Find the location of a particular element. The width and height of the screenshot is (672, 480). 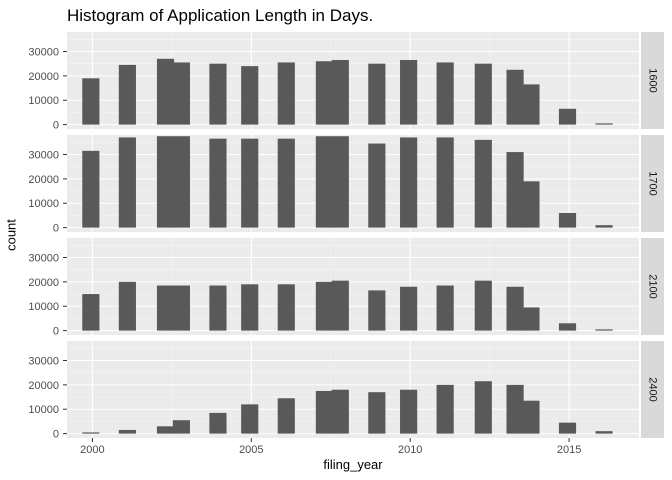

facet-label: 1700 is located at coordinates (653, 183).